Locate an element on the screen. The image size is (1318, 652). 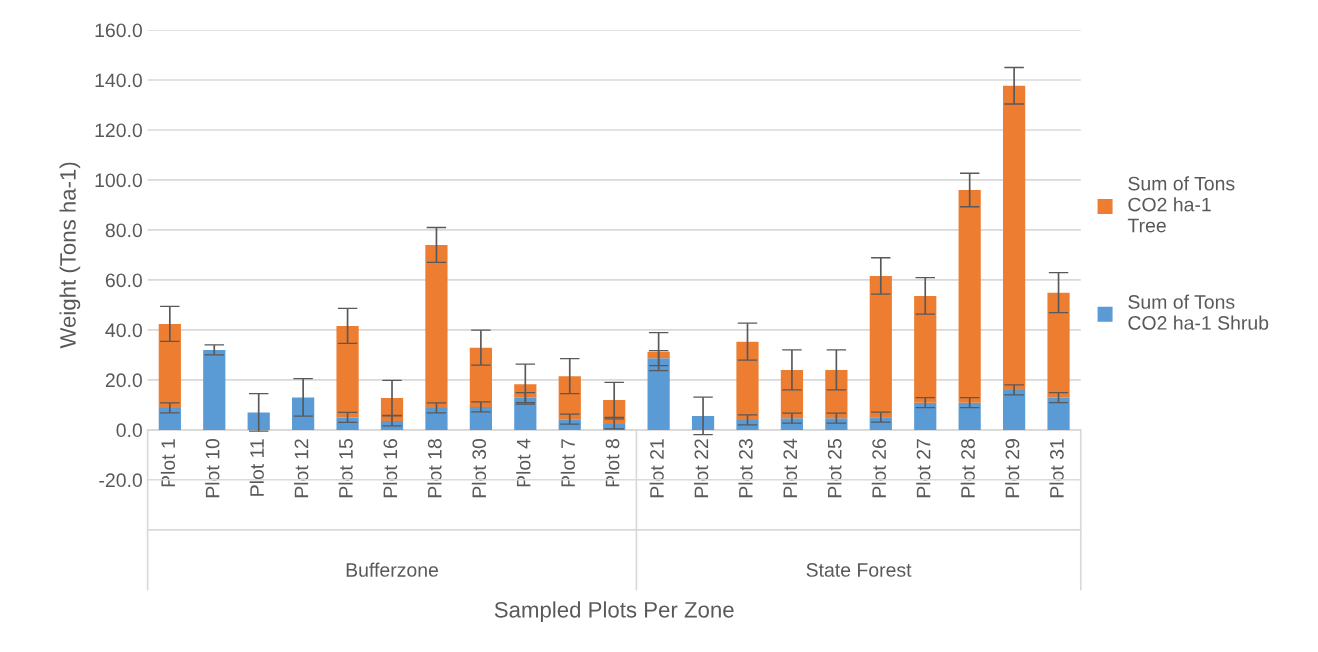
x-tick-label: Plot 26 is located at coordinates (879, 468).